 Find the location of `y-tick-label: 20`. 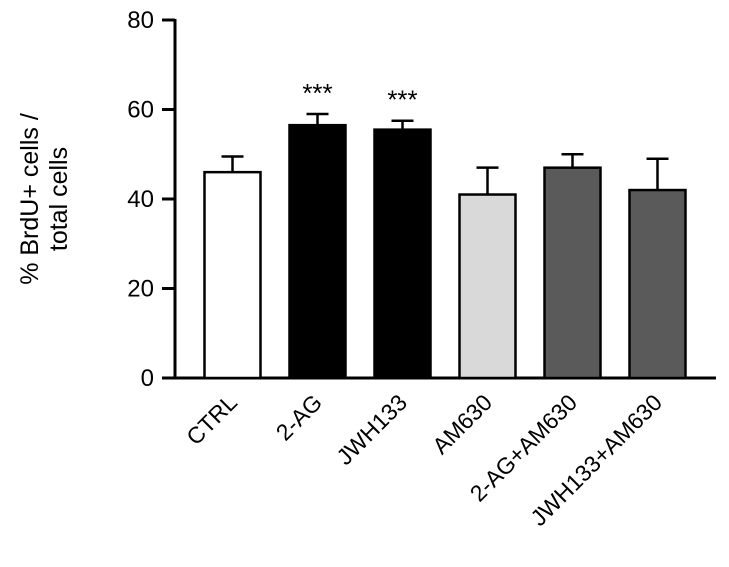

y-tick-label: 20 is located at coordinates (140, 289).